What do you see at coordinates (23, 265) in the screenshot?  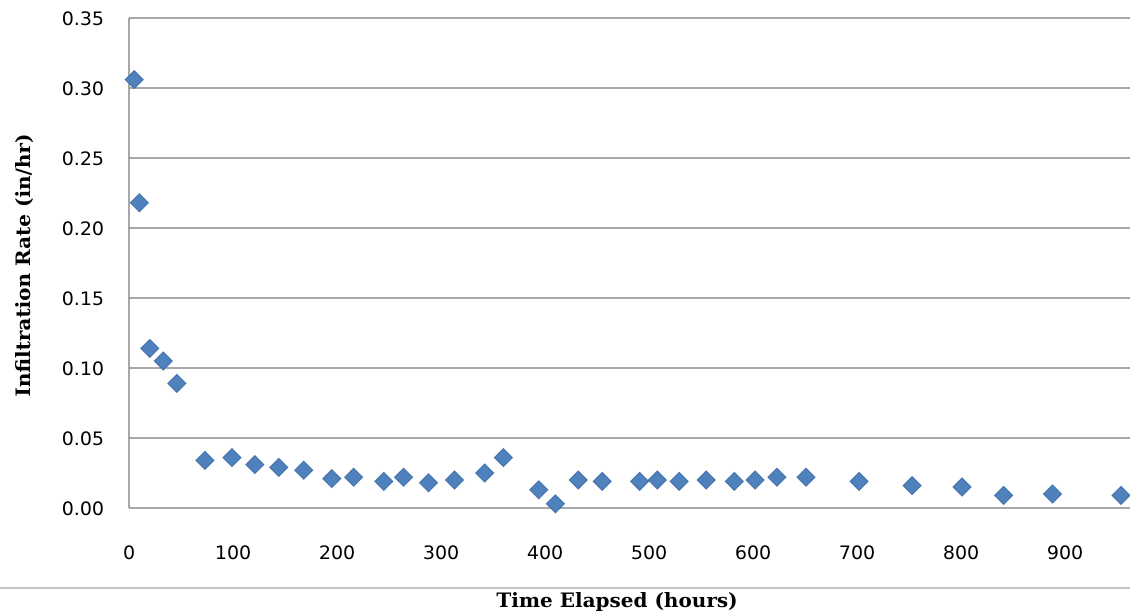 I see `y-axis-title: Infiltration Rate (in/hr)` at bounding box center [23, 265].